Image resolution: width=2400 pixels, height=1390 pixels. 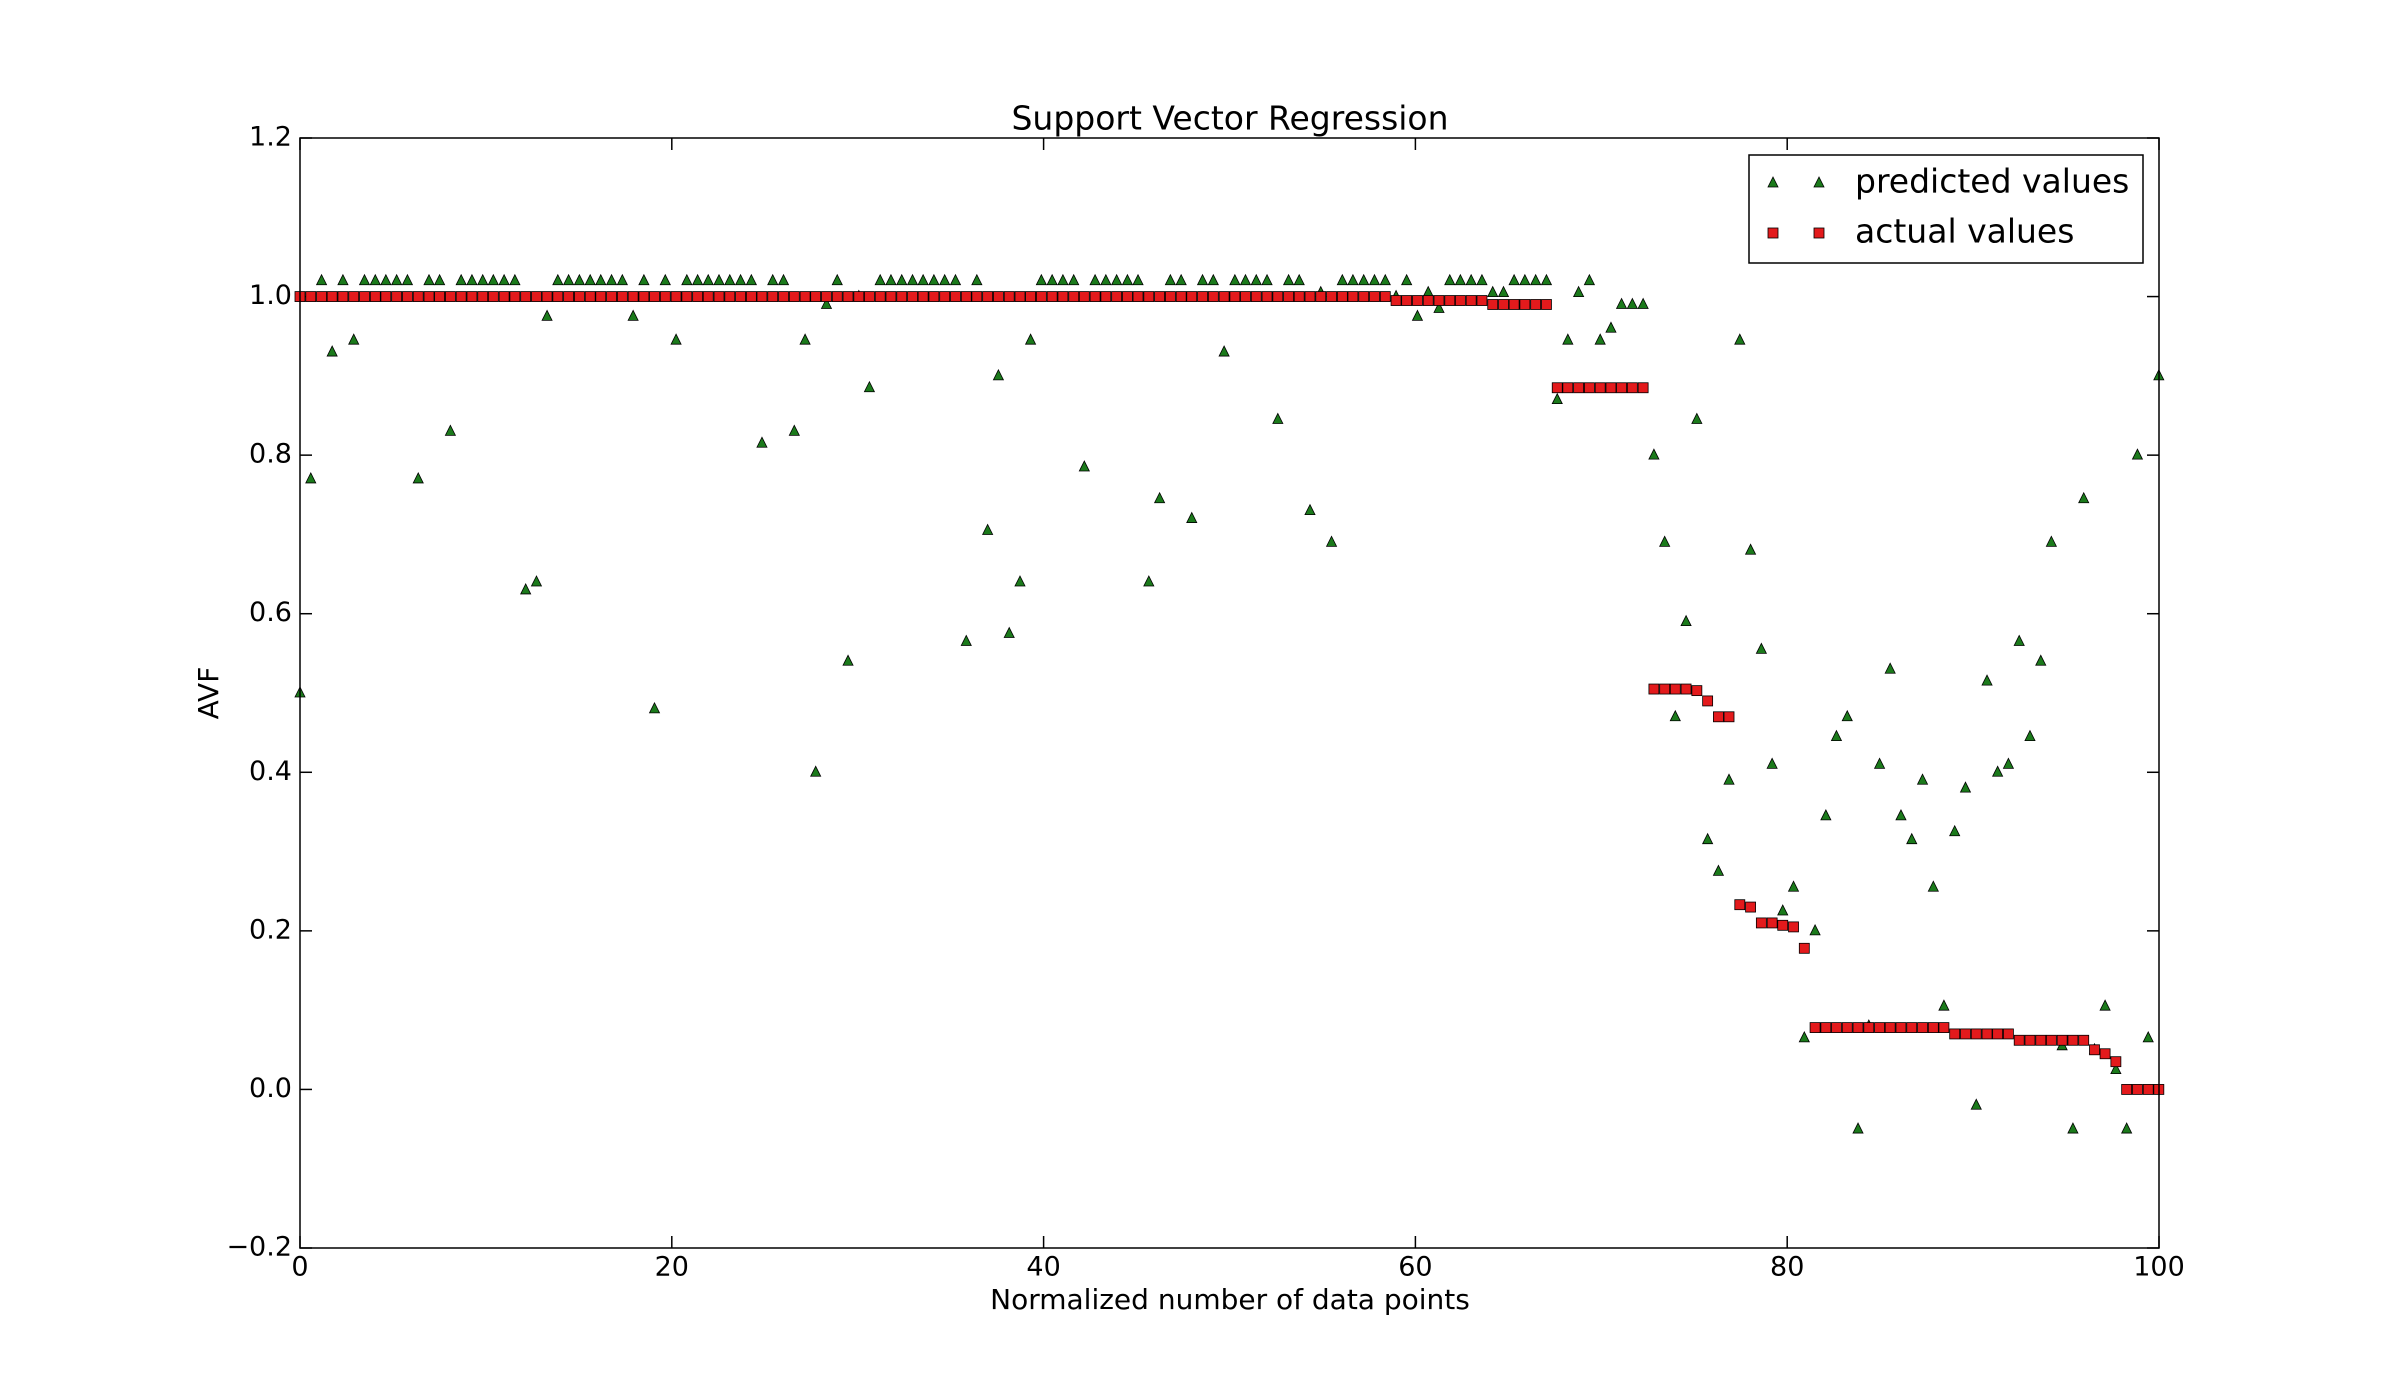 What do you see at coordinates (1415, 1267) in the screenshot?
I see `x-tick-label: 60` at bounding box center [1415, 1267].